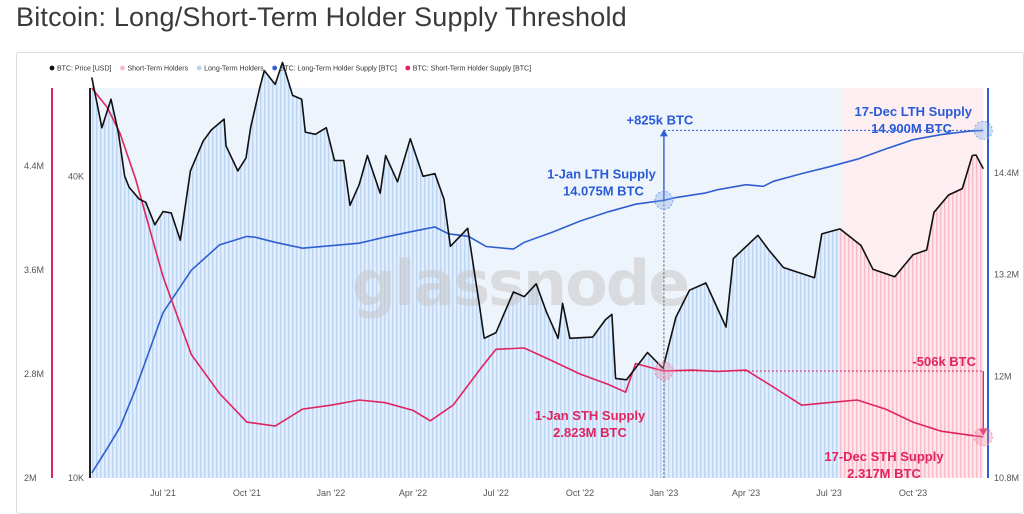 The width and height of the screenshot is (1024, 514). Describe the element at coordinates (590, 432) in the screenshot. I see `sth-start-label-line2: 2.823M BTC` at that location.